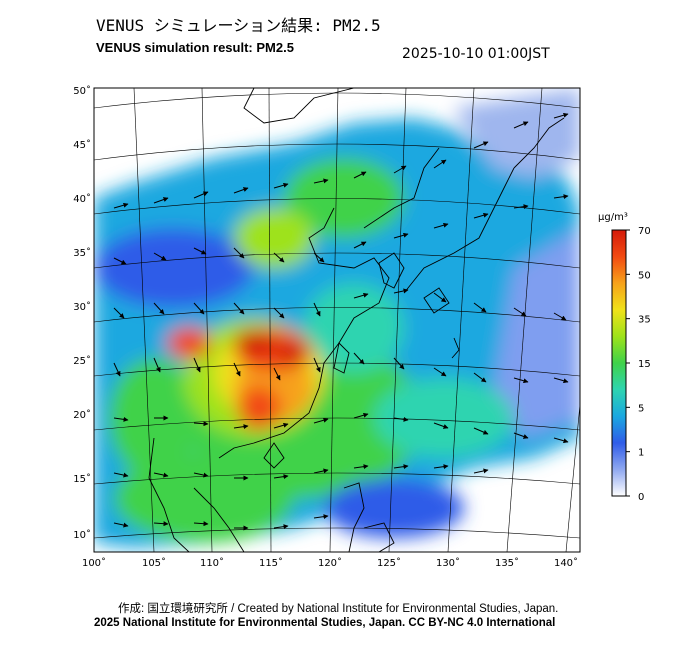  Describe the element at coordinates (644, 275) in the screenshot. I see `colorbar-tick-label: 50` at that location.